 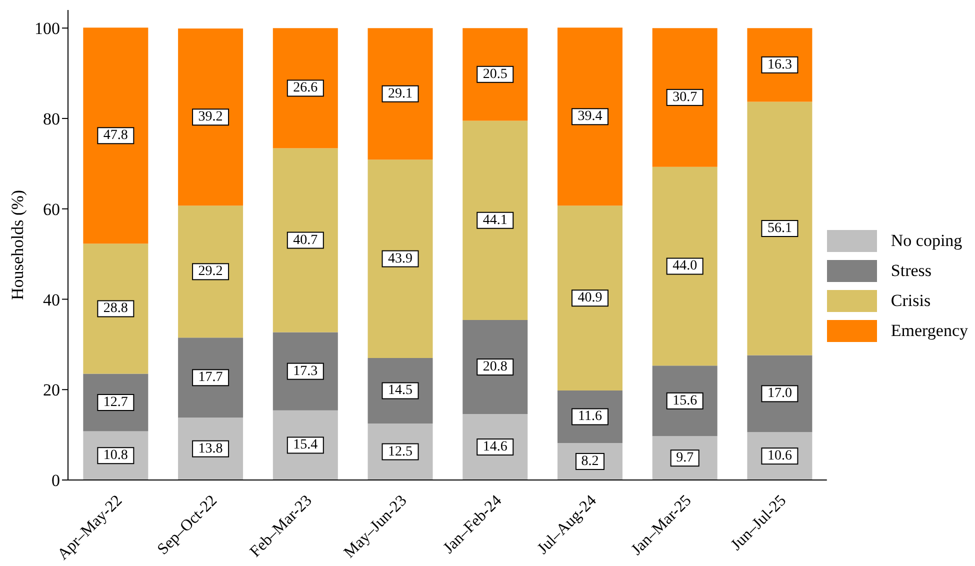 What do you see at coordinates (911, 271) in the screenshot?
I see `legend-label: Stress` at bounding box center [911, 271].